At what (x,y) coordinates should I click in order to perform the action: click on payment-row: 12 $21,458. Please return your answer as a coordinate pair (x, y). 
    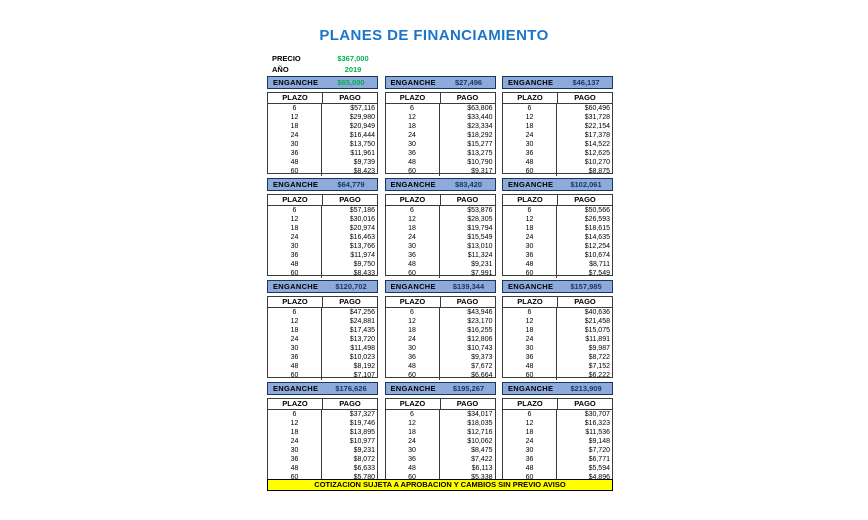
    Looking at the image, I should click on (557, 321).